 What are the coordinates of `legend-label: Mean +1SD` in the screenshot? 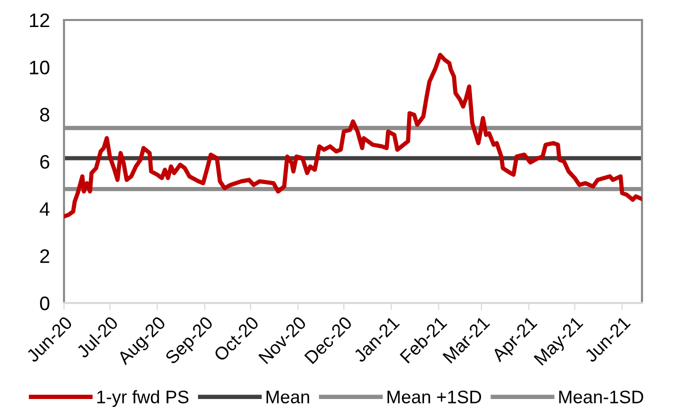 It's located at (435, 397).